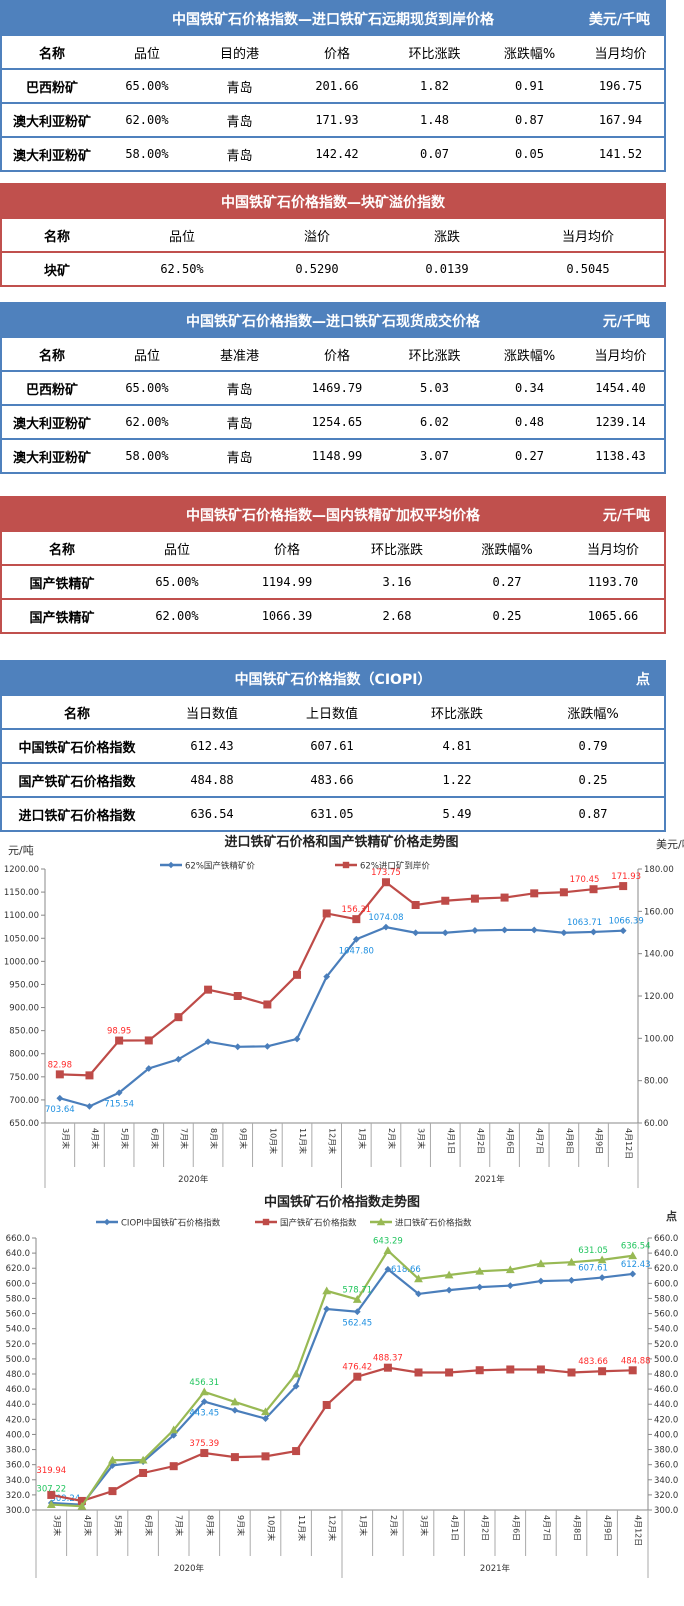 Image resolution: width=684 pixels, height=1606 pixels. What do you see at coordinates (333, 680) in the screenshot?
I see `table-title: 中国铁矿石价格指数（CIOPI）` at bounding box center [333, 680].